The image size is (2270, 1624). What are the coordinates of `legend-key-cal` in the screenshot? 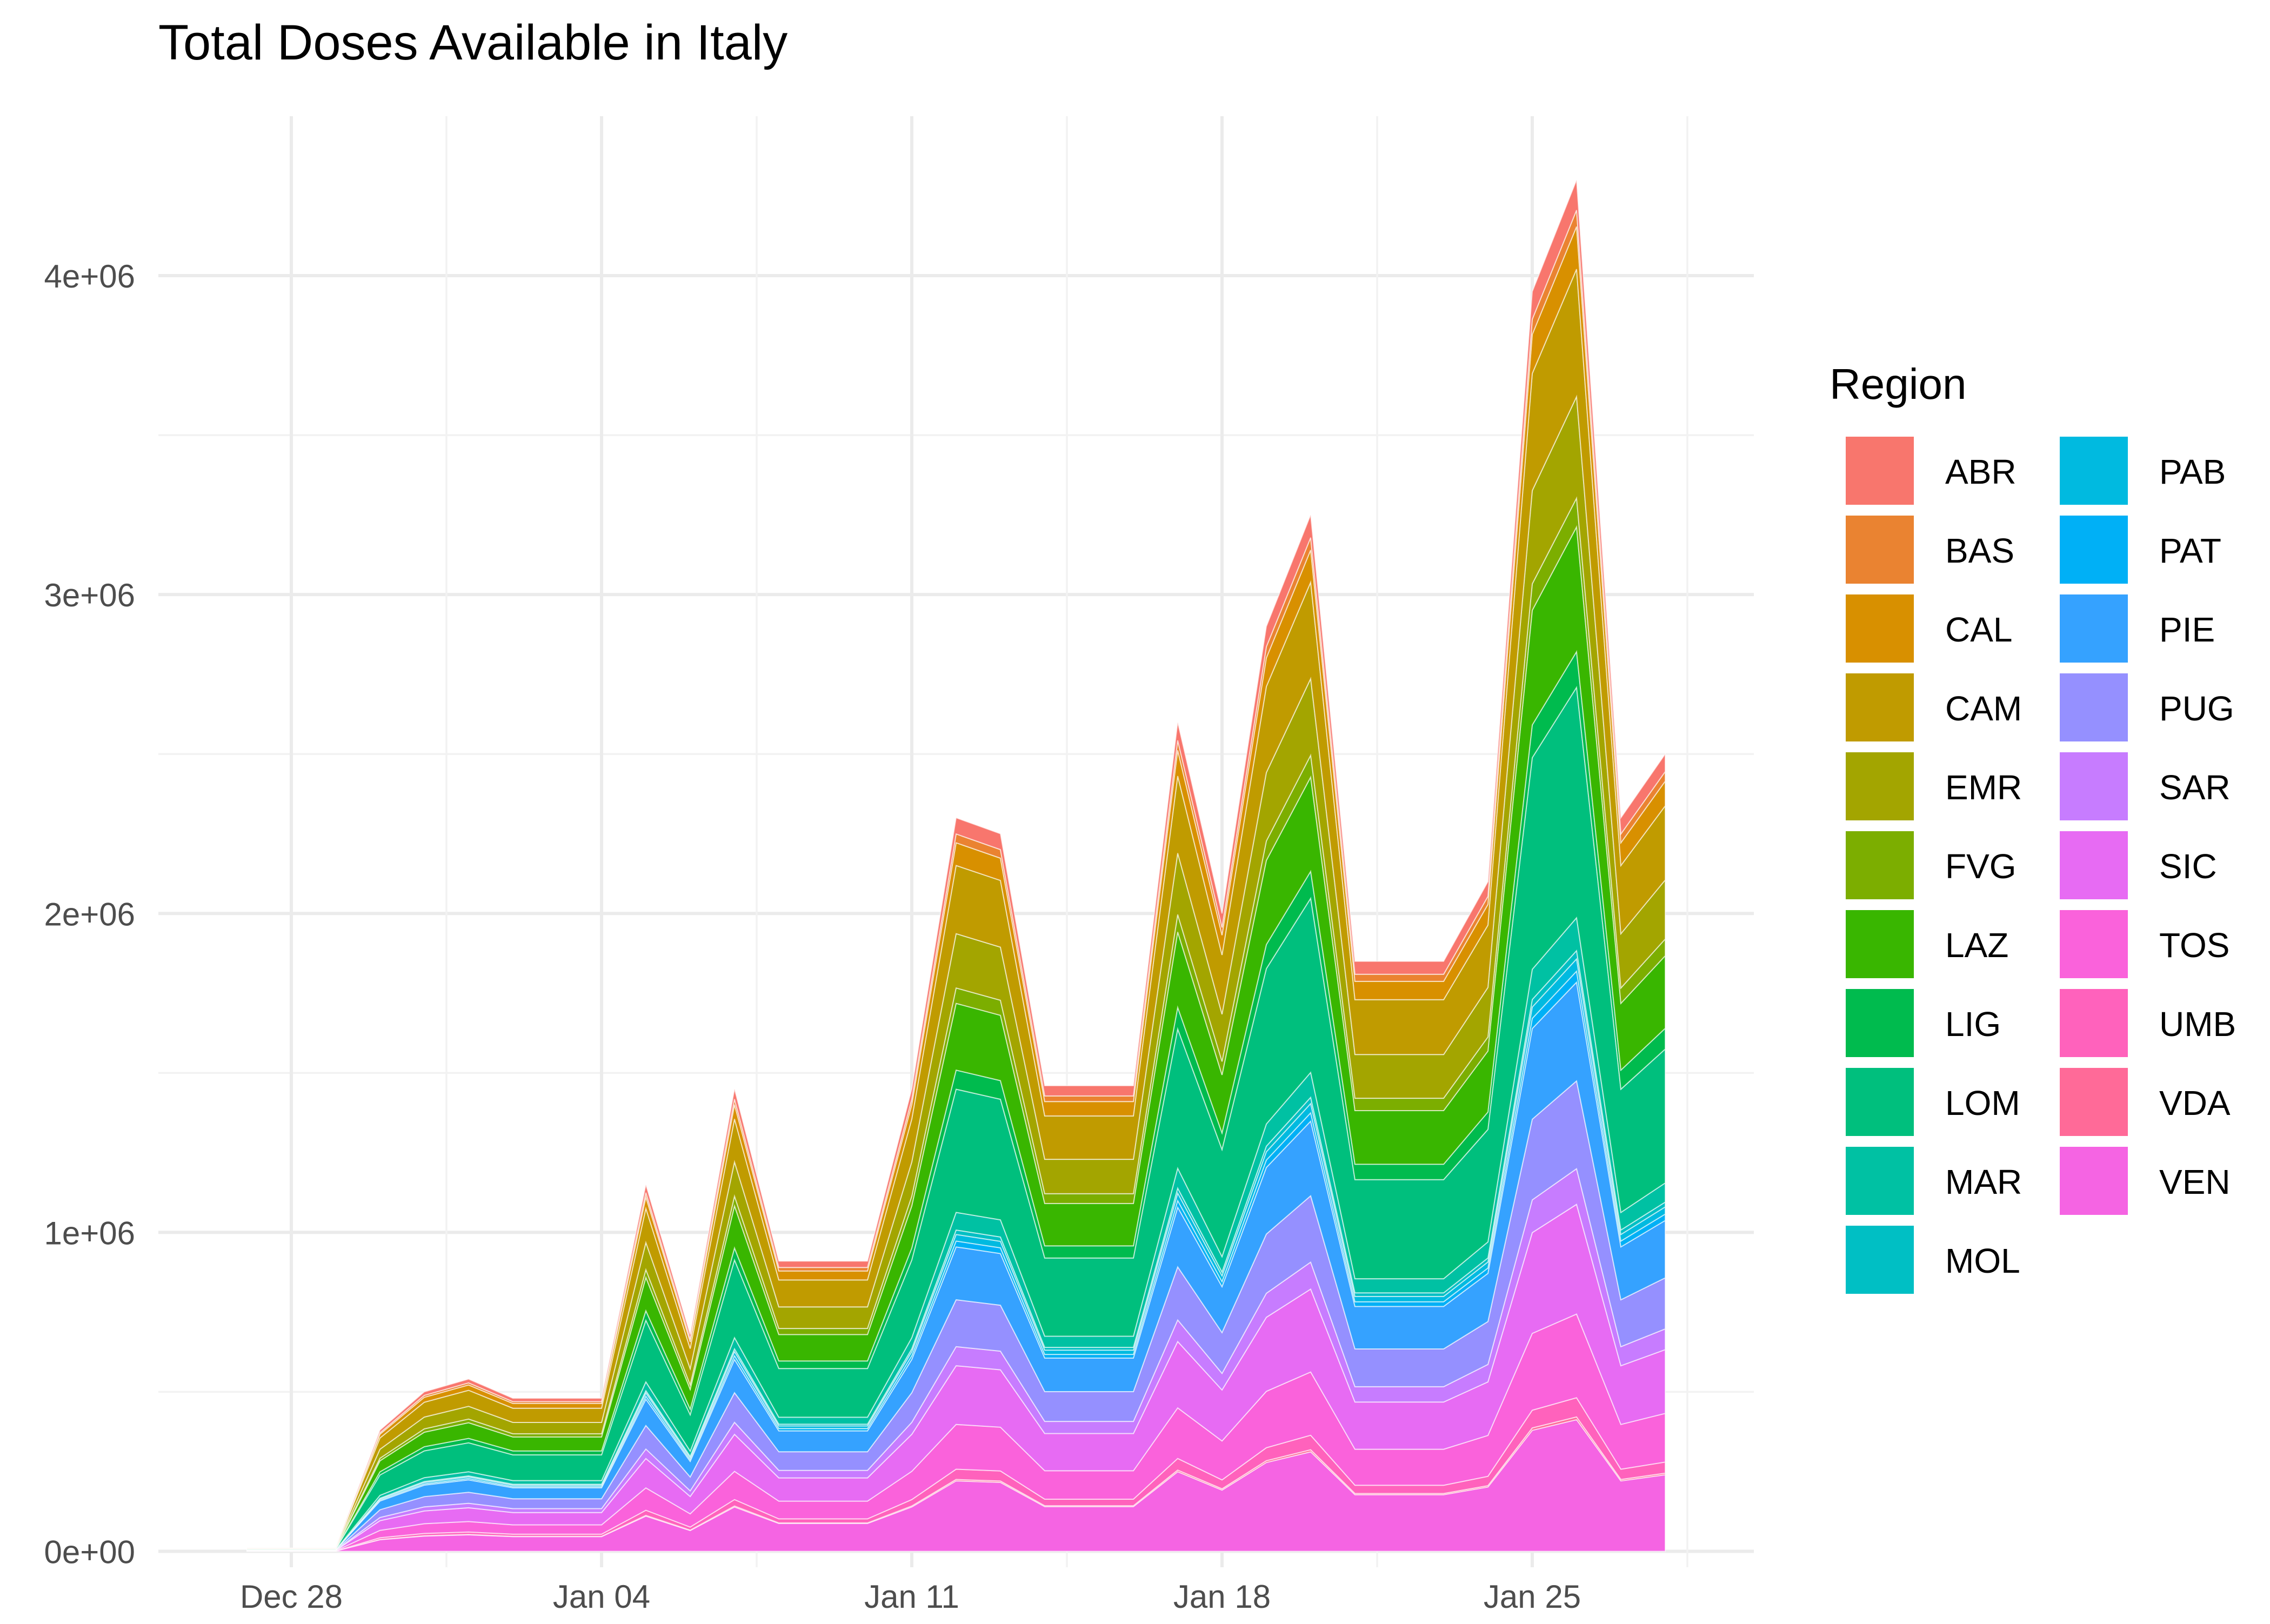 It's located at (1879, 628).